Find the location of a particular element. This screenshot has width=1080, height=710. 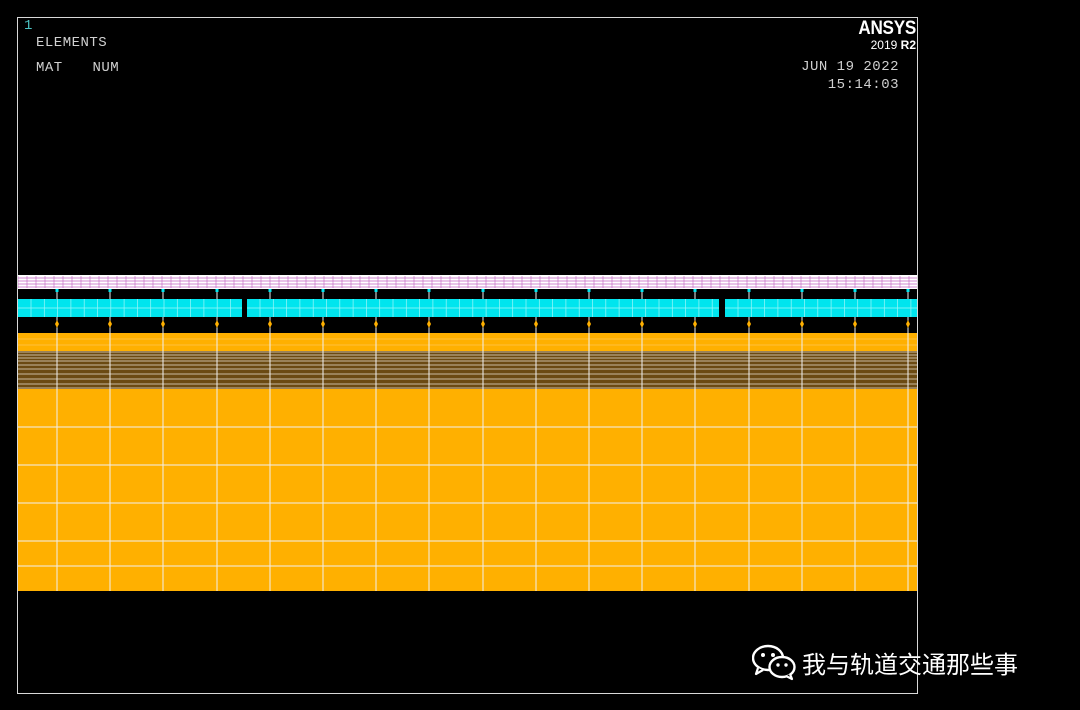

ansys-logo: ANSYS 2019 R2 is located at coordinates (884, 35).